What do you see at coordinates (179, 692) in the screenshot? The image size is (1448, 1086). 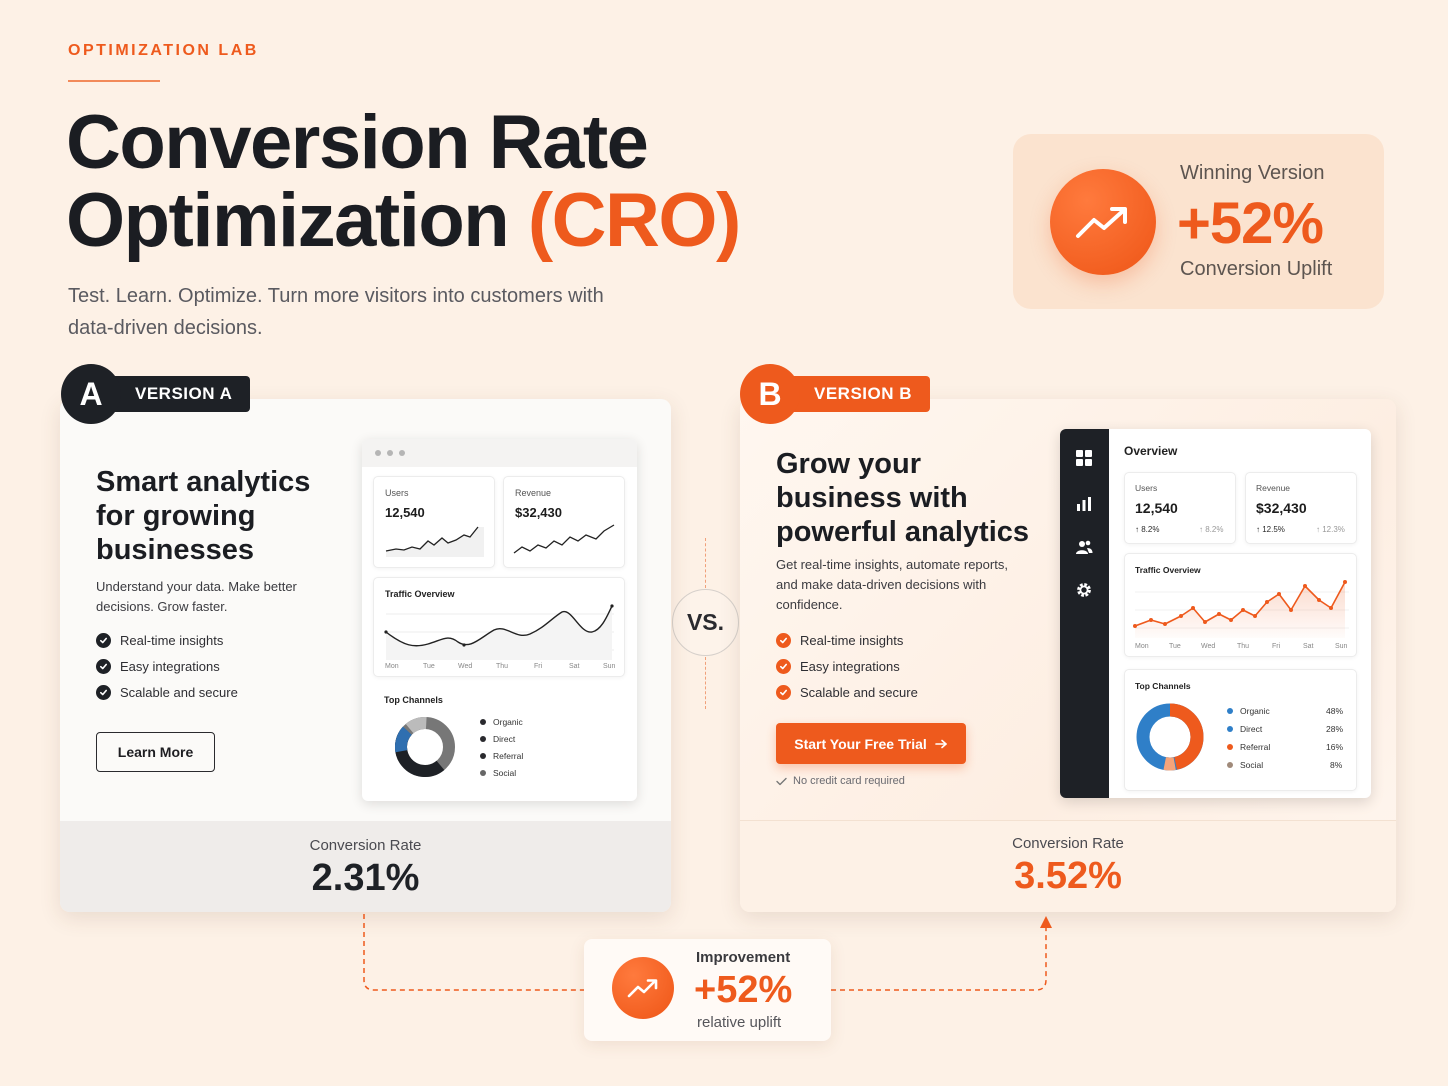 I see `feature-label: Scalable and secure` at bounding box center [179, 692].